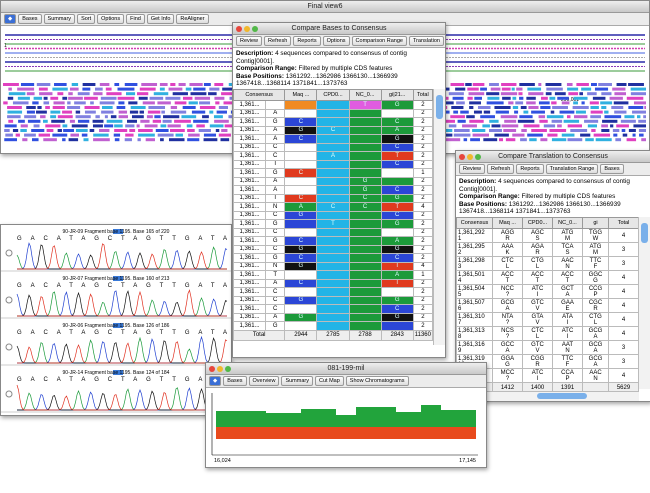 This screenshot has height=493, width=650. What do you see at coordinates (537, 361) in the screenshot?
I see `codon-cell: CGG R` at bounding box center [537, 361].